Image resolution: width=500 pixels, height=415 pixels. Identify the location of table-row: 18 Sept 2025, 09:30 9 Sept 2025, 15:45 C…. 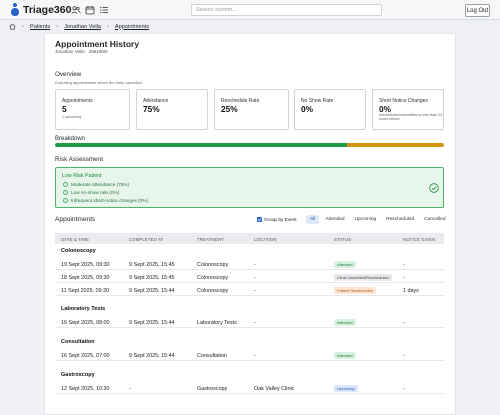
(249, 277).